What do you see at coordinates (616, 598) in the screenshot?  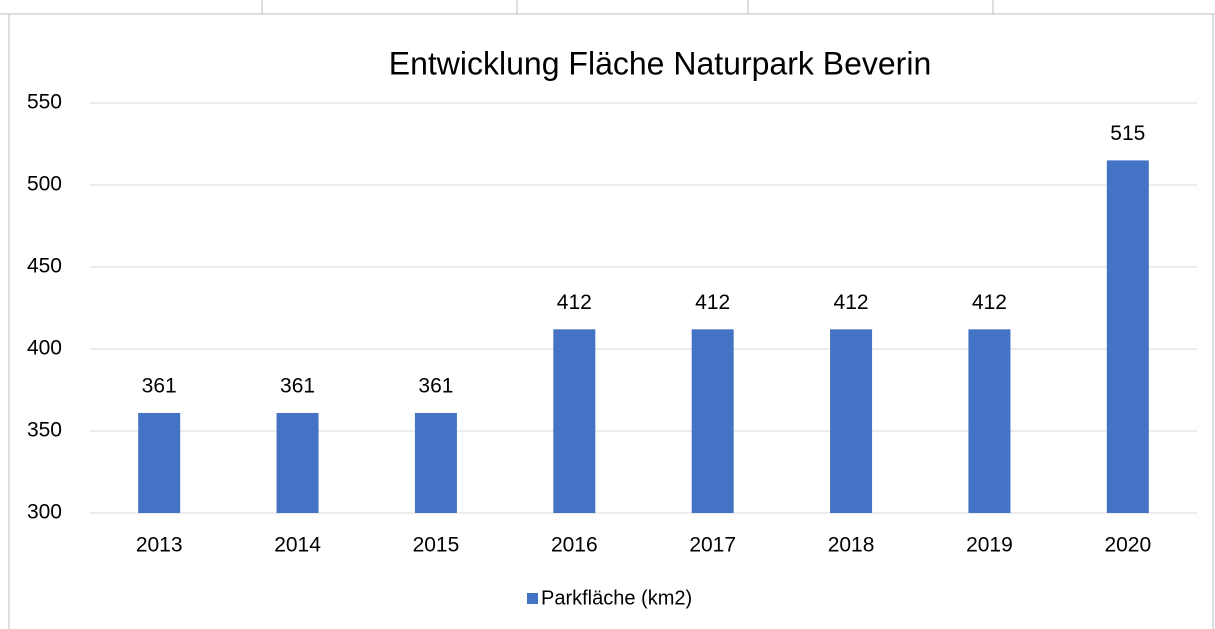 I see `legend-label: Parkfläche (km2)` at bounding box center [616, 598].